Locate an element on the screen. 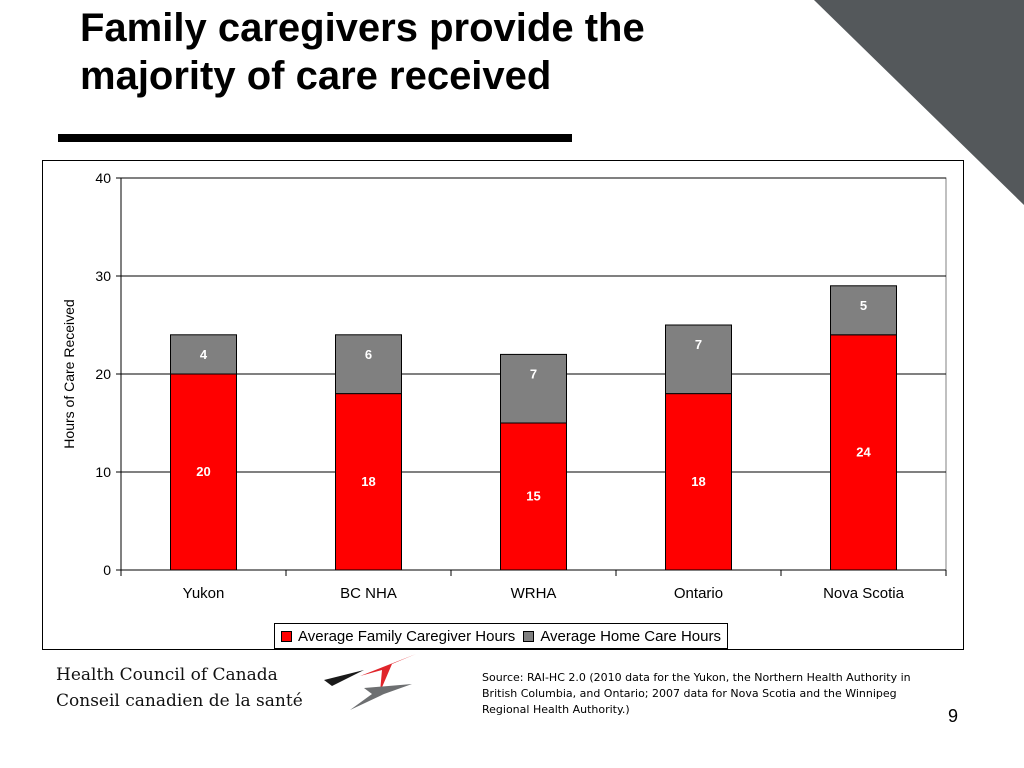 The width and height of the screenshot is (1024, 768). organization-name-en: Health Council of Canada is located at coordinates (167, 675).